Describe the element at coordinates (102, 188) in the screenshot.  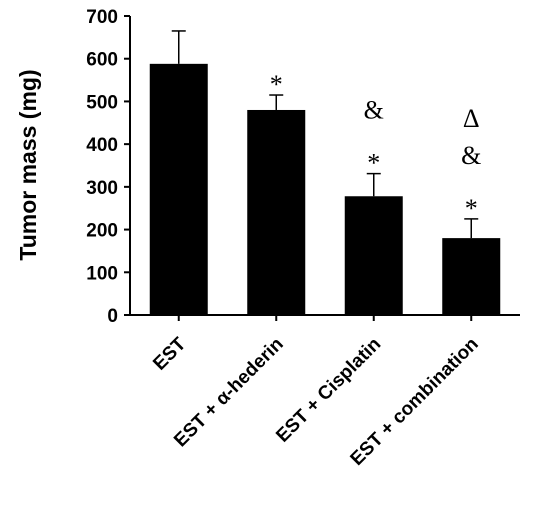
I see `y-tick-label: 300` at that location.